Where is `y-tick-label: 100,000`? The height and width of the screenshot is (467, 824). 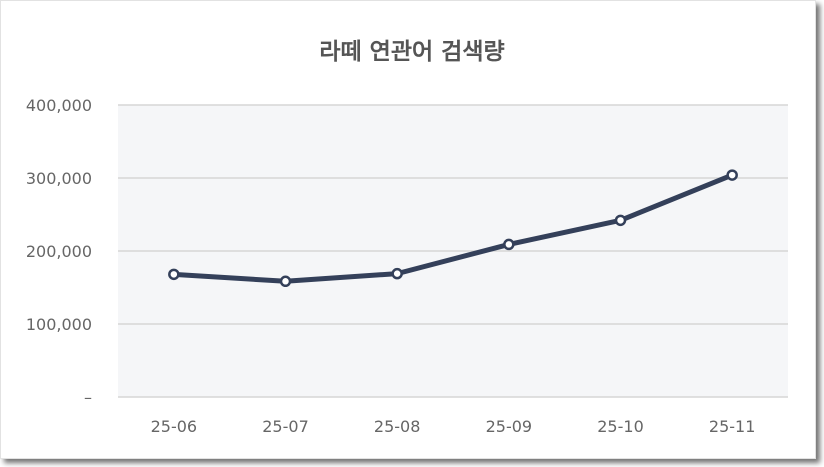 y-tick-label: 100,000 is located at coordinates (59, 324).